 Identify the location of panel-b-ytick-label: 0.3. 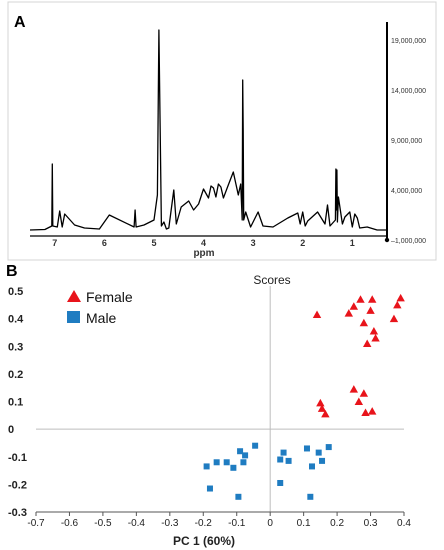
(15, 347).